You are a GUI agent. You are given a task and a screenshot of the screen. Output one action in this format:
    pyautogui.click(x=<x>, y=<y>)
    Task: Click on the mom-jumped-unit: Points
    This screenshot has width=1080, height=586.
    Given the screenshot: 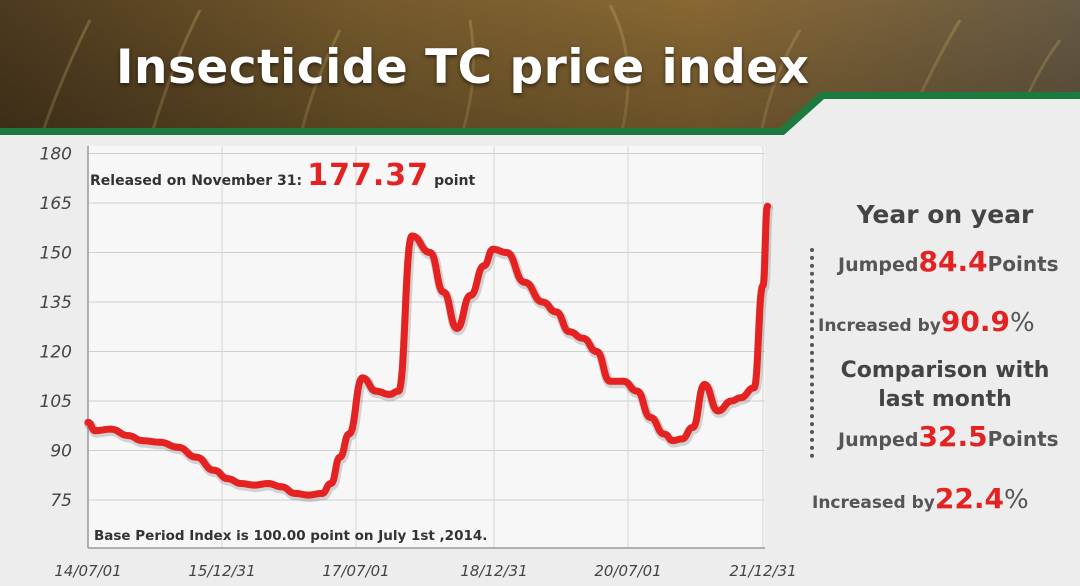 What is the action you would take?
    pyautogui.click(x=1023, y=439)
    